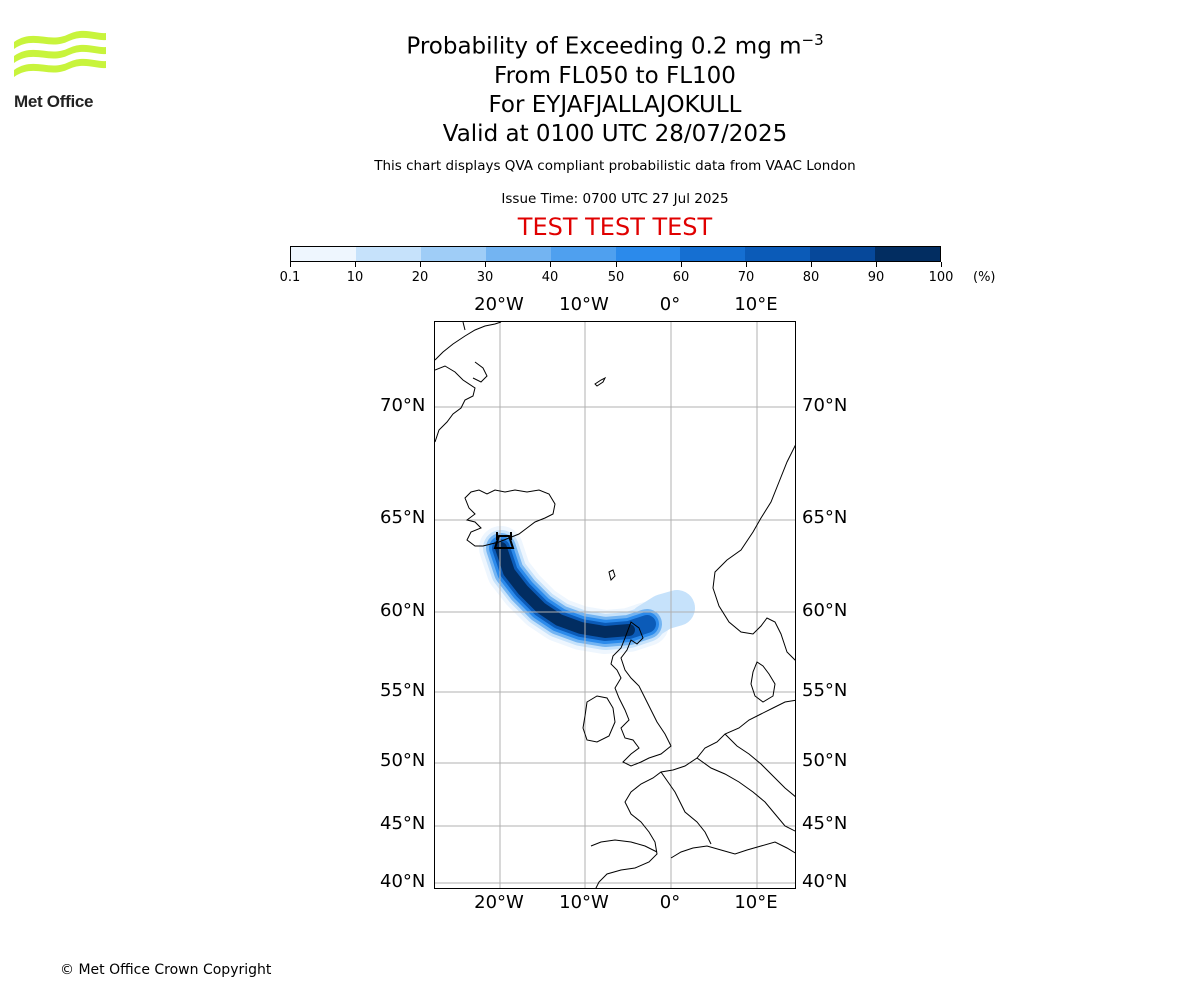 This screenshot has width=1200, height=1000. What do you see at coordinates (825, 823) in the screenshot?
I see `lat-label-right-45n: 45°N` at bounding box center [825, 823].